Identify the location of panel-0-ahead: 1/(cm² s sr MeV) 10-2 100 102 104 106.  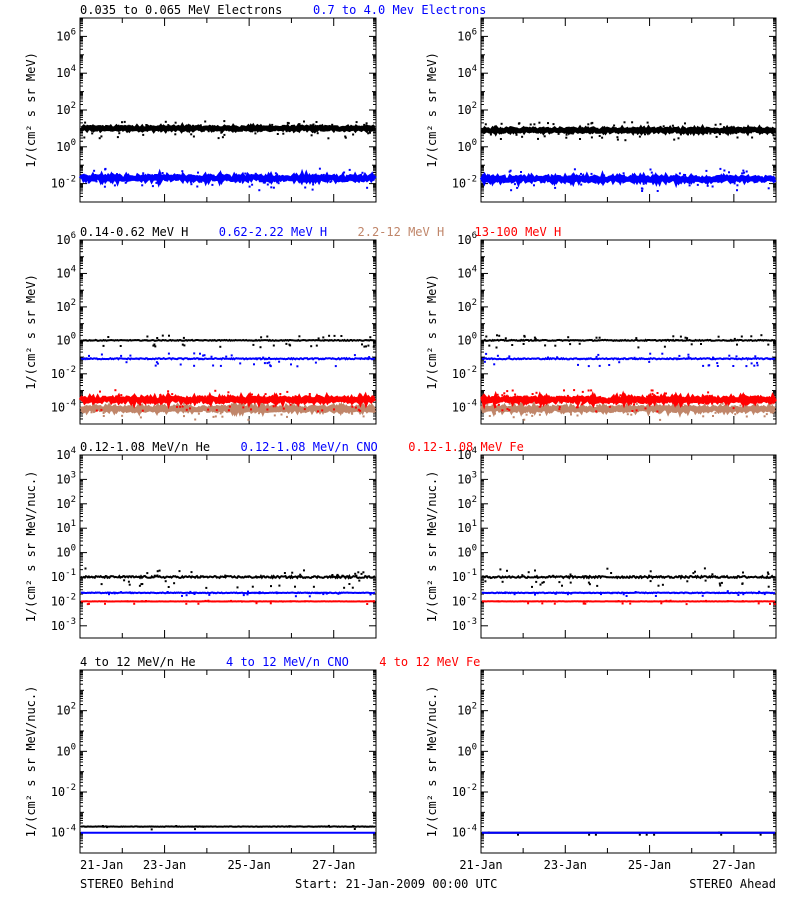
(601, 110).